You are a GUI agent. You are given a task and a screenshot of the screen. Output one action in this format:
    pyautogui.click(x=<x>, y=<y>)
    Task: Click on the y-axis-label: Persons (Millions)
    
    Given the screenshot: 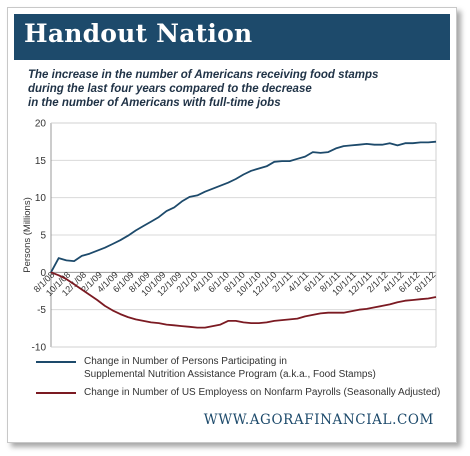 What is the action you would take?
    pyautogui.click(x=27, y=235)
    